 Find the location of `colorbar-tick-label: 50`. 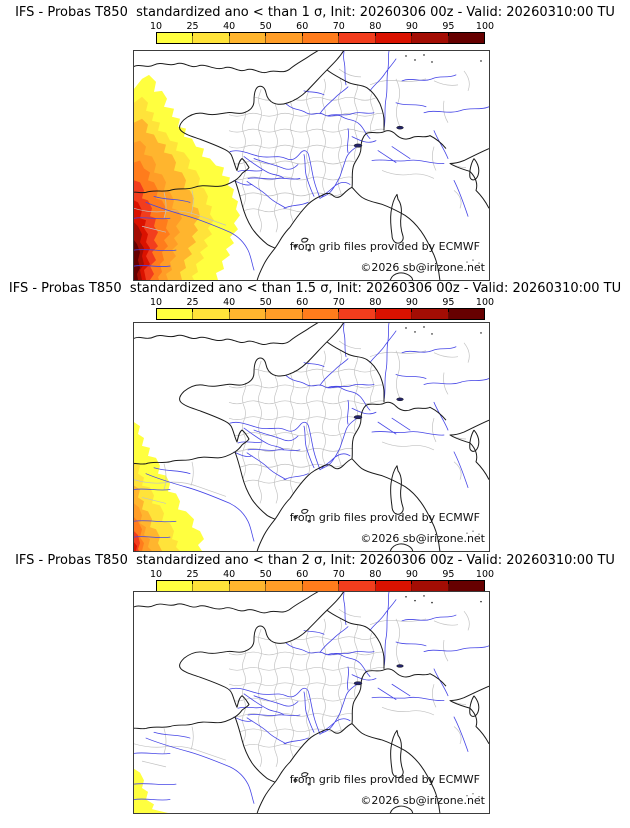

colorbar-tick-label: 50 is located at coordinates (265, 302).